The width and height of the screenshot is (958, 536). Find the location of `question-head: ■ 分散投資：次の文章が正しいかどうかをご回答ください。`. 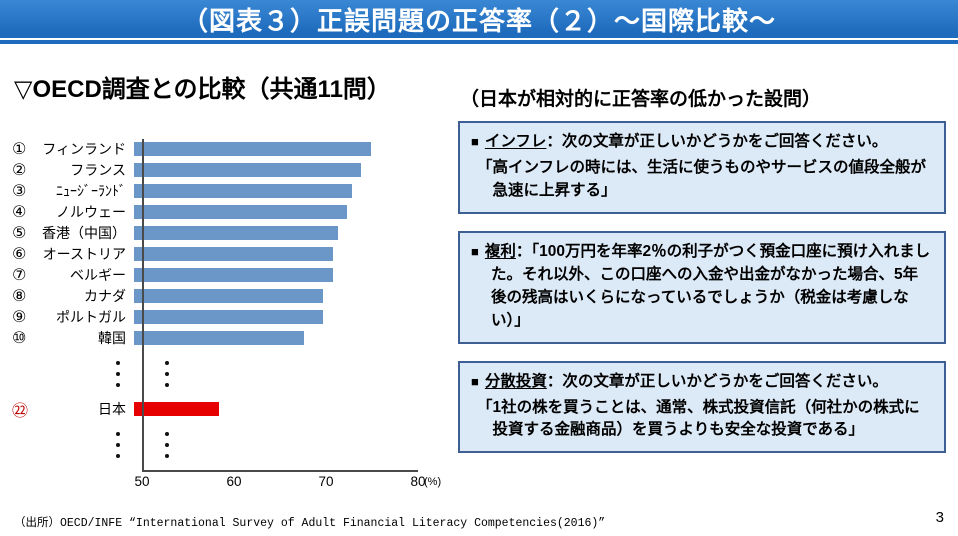

question-head: ■ 分散投資：次の文章が正しいかどうかをご回答ください。 is located at coordinates (702, 382).